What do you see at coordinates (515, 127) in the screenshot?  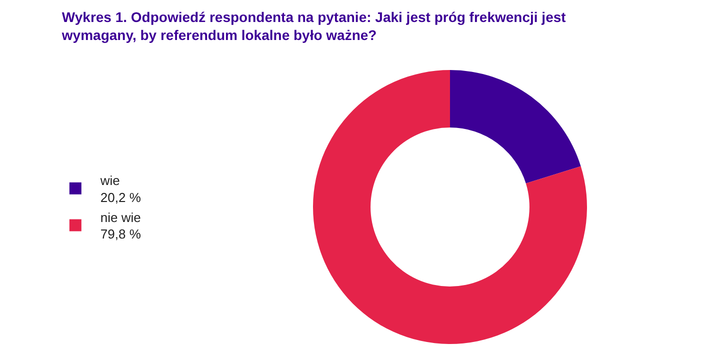 I see `donut-slice` at bounding box center [515, 127].